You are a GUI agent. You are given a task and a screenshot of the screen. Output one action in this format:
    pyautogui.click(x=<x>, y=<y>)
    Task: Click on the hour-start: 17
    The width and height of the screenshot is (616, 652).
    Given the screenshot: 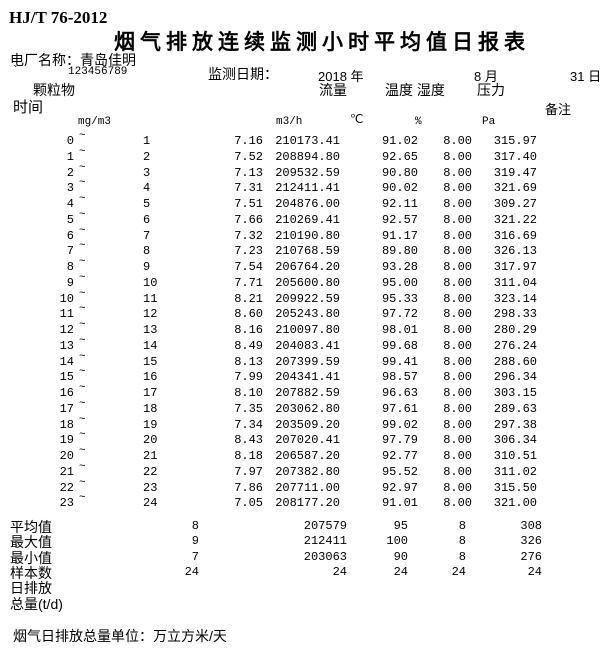 What is the action you would take?
    pyautogui.click(x=66, y=408)
    